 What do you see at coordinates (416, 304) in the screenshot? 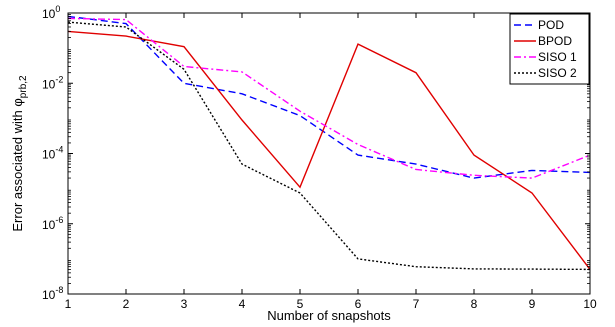
I see `x-tick-label: 7` at bounding box center [416, 304].